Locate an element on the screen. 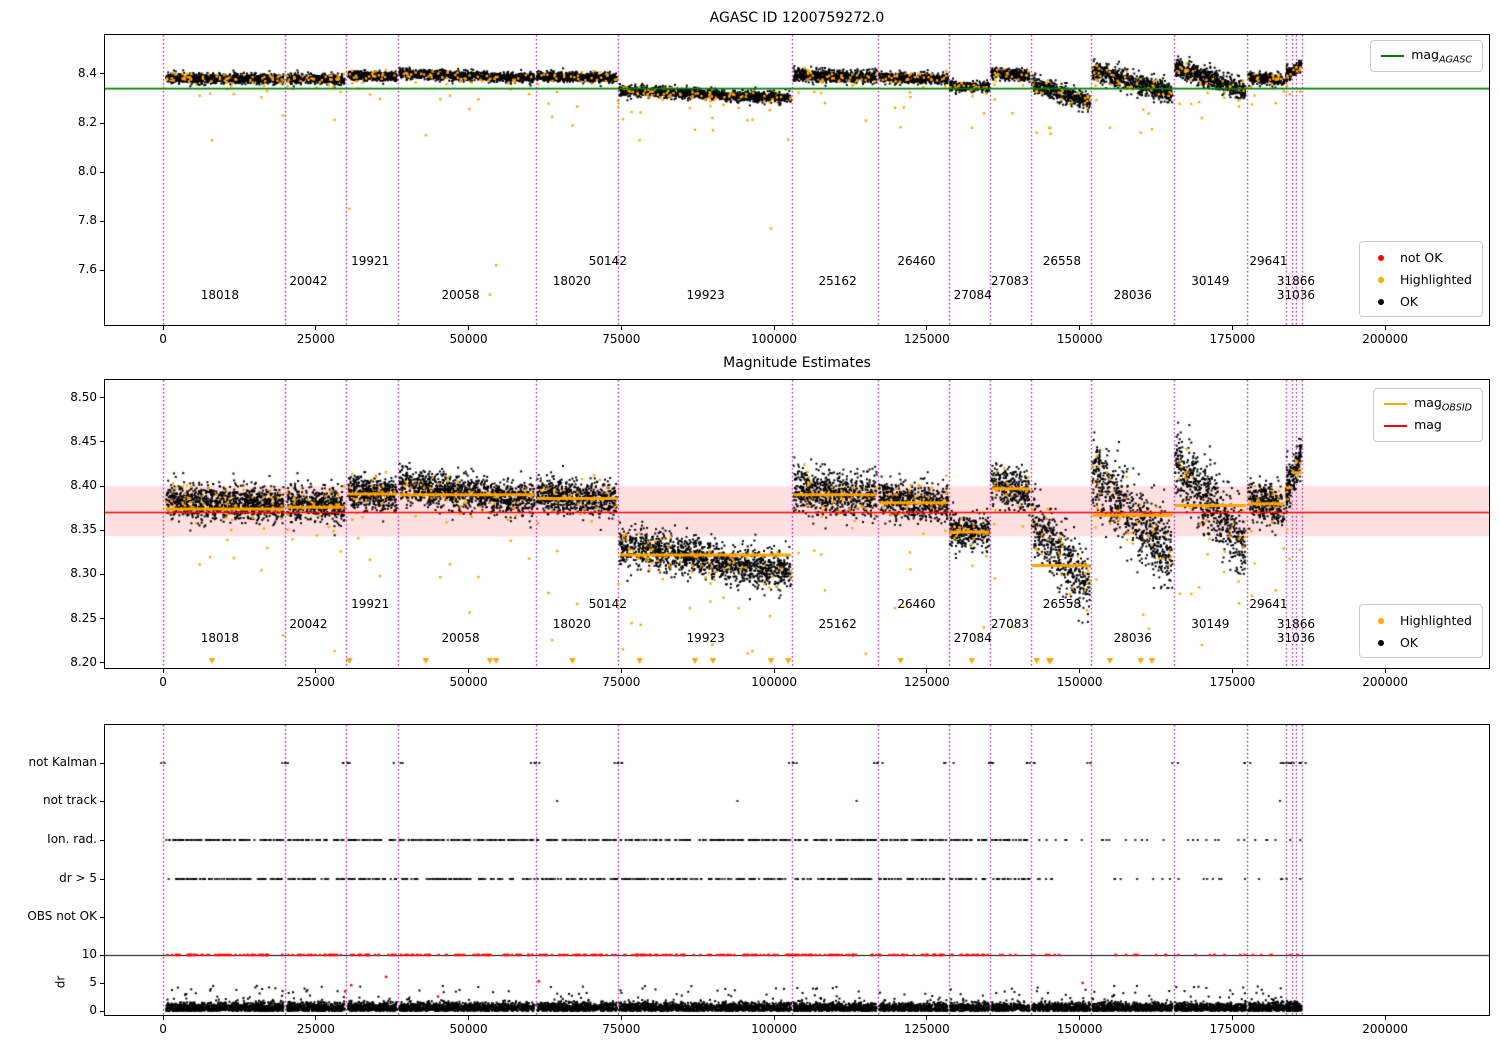  legend-label-highlighted-2: Highlighted is located at coordinates (1435, 620).